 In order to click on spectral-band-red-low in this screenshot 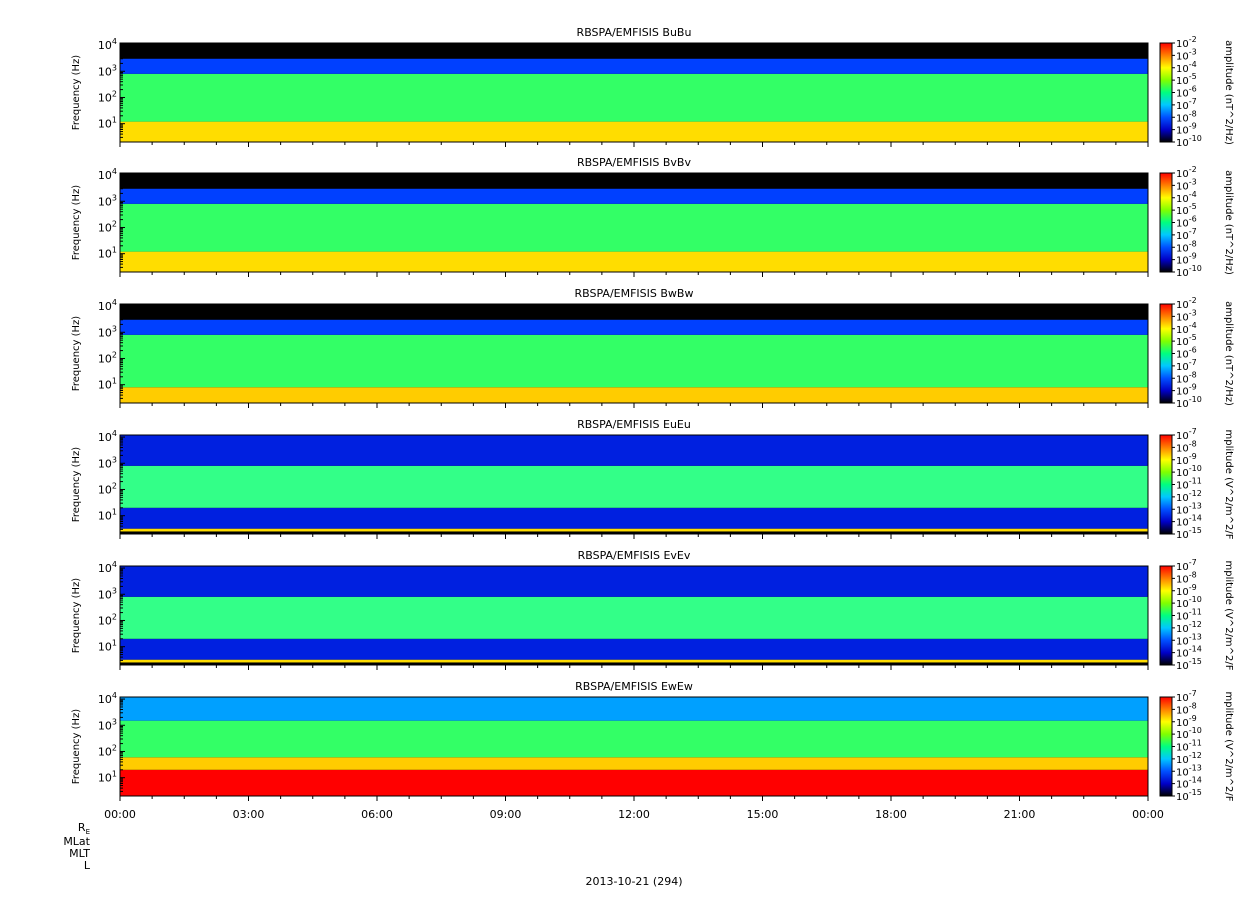, I will do `click(634, 782)`.